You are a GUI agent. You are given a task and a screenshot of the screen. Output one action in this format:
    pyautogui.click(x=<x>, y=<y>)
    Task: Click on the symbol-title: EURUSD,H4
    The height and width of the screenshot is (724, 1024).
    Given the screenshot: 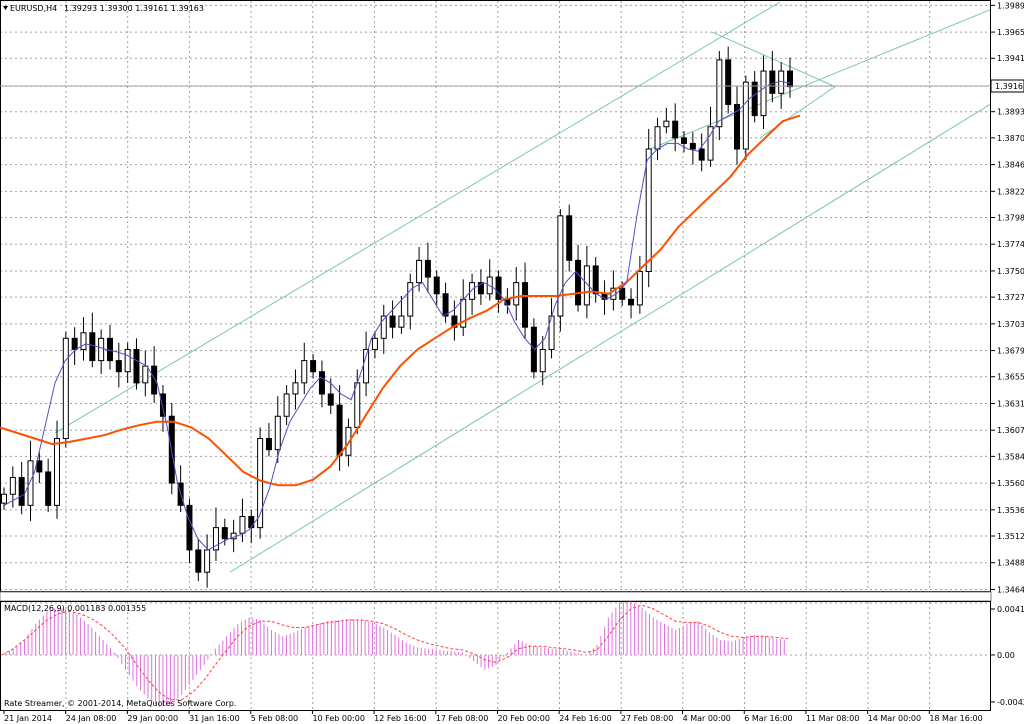 What is the action you would take?
    pyautogui.click(x=33, y=8)
    